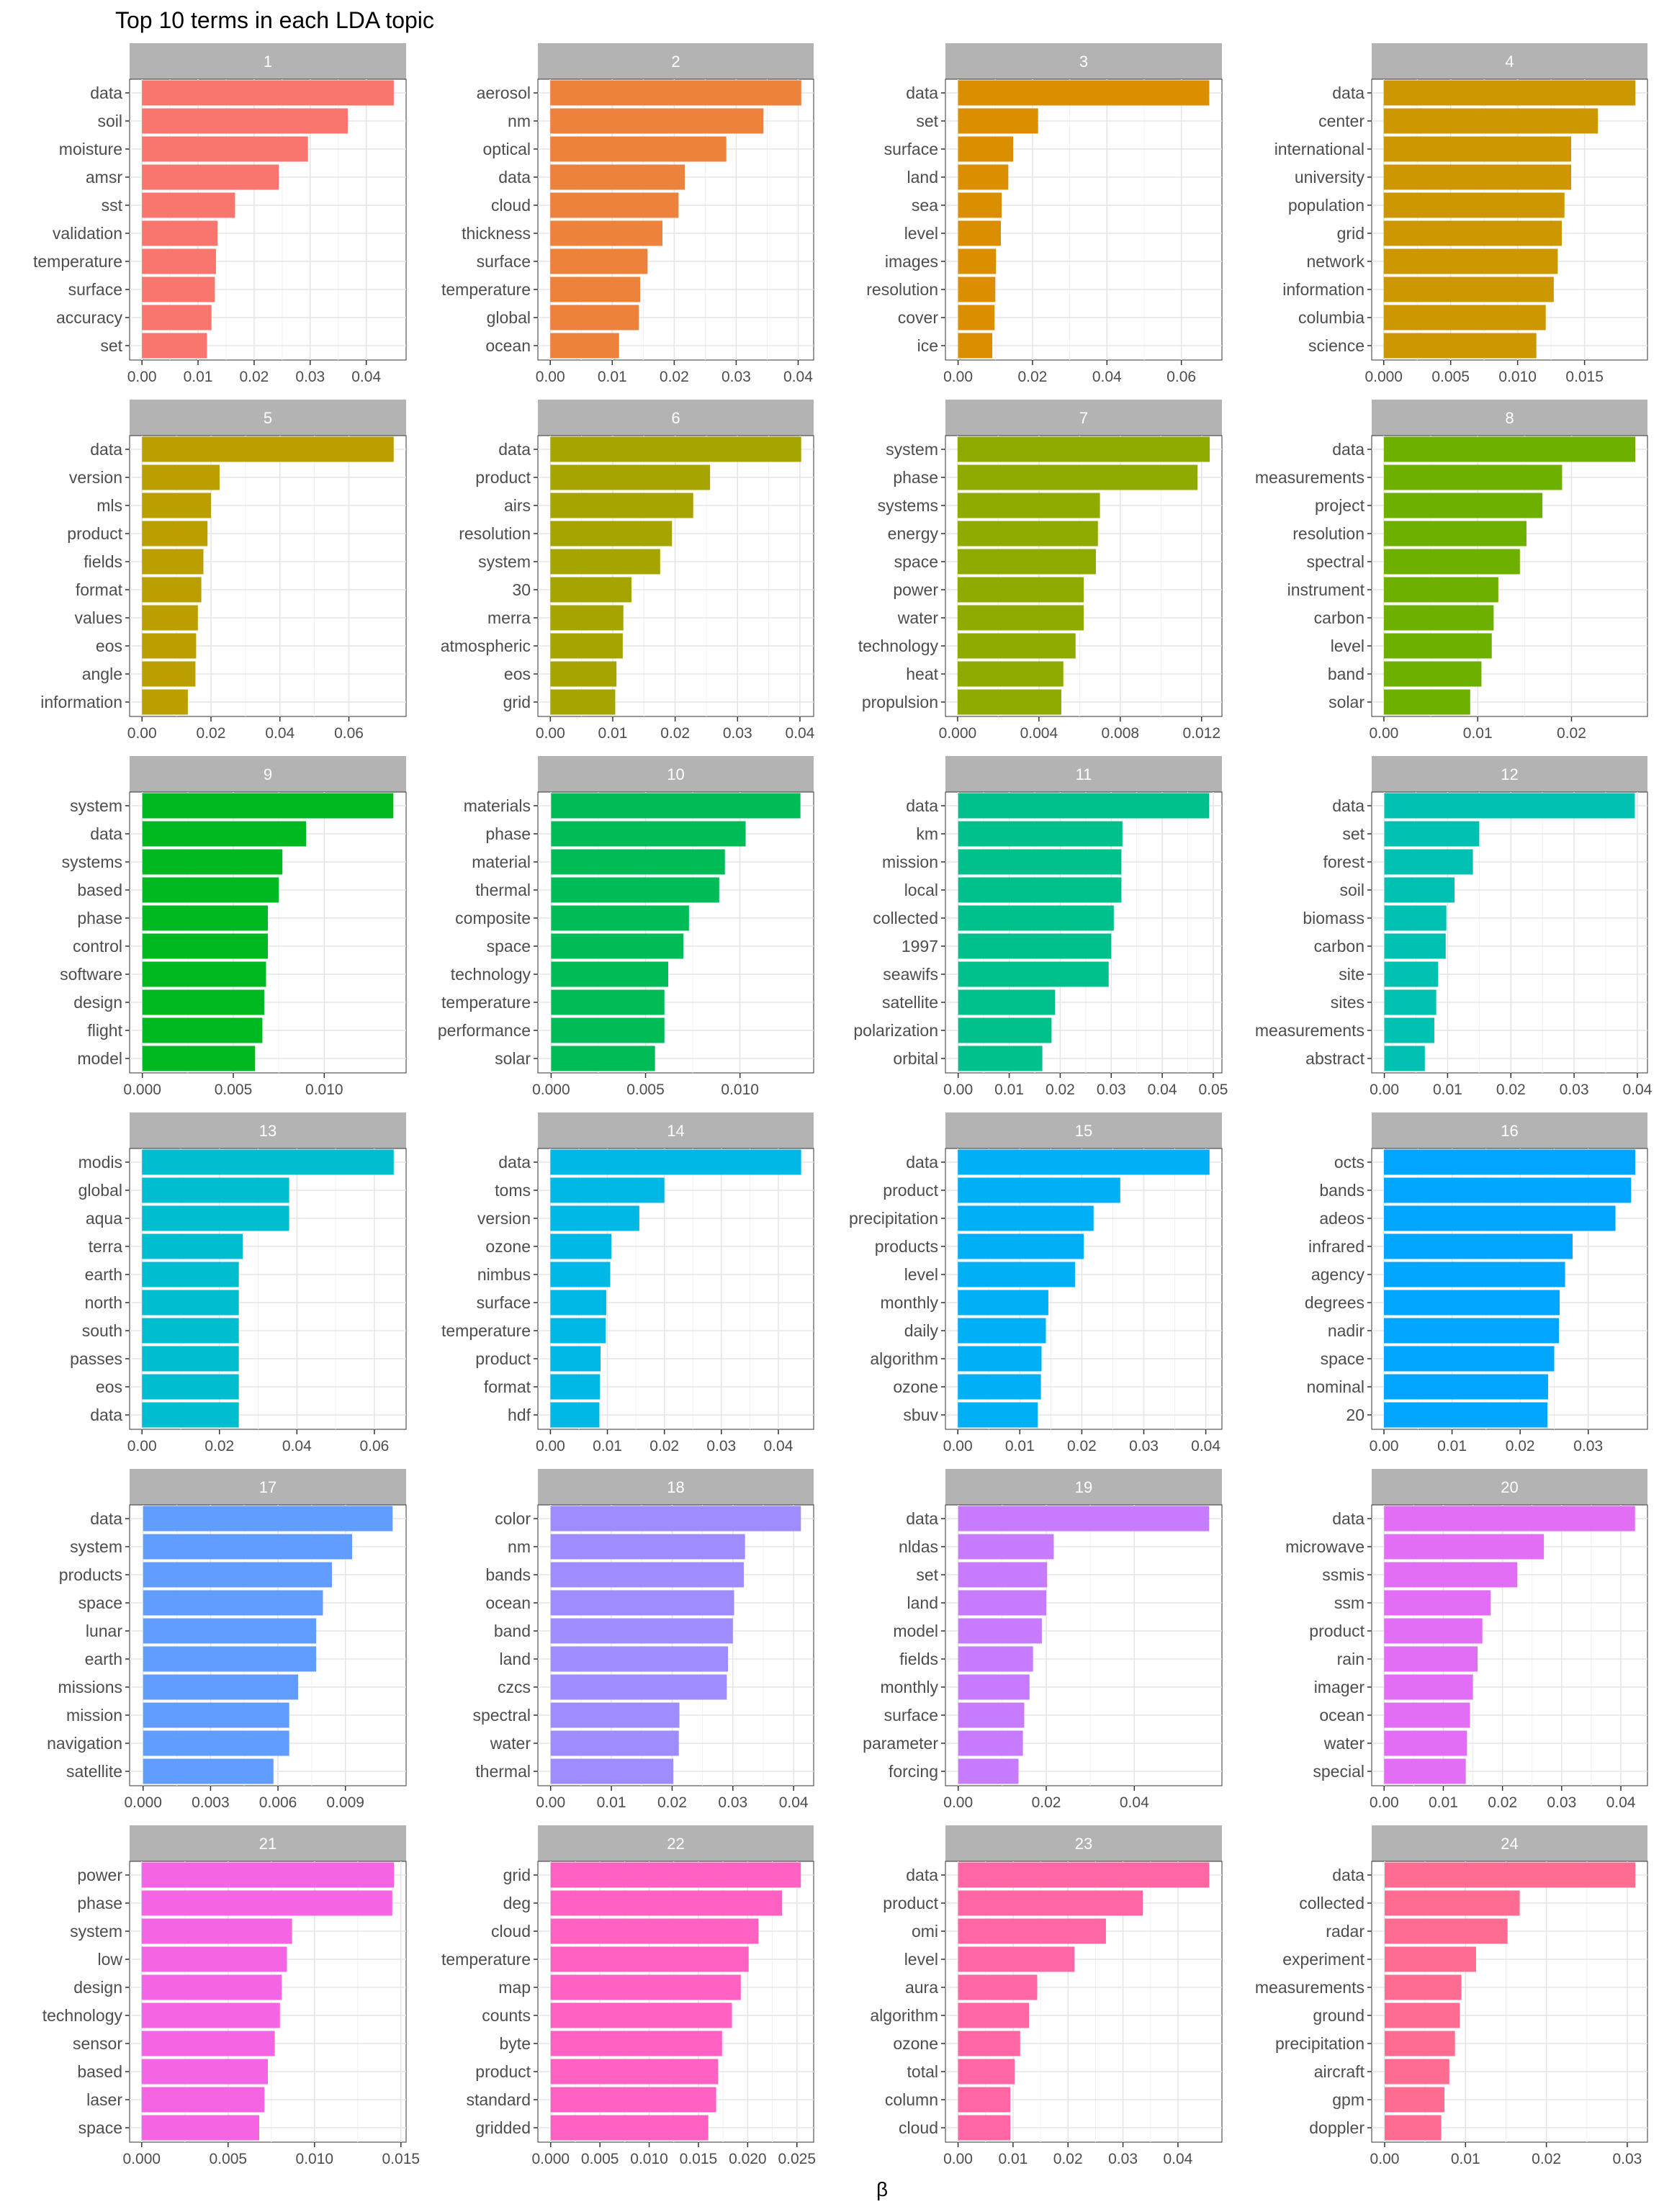 The height and width of the screenshot is (2212, 1659). Describe the element at coordinates (100, 1162) in the screenshot. I see `term-label: modis` at that location.